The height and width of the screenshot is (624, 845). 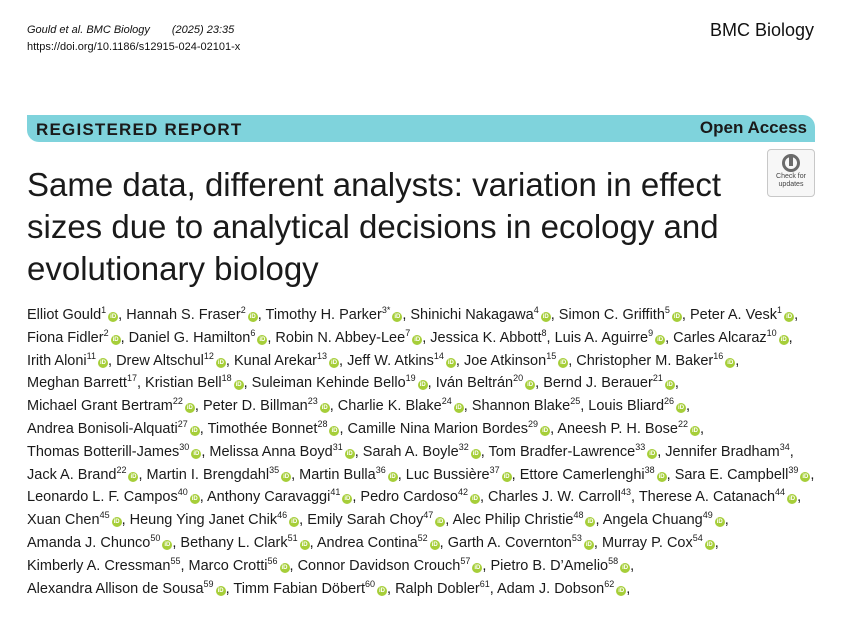 What do you see at coordinates (200, 336) in the screenshot?
I see `author: Daniel G. Hamilton6iD,` at bounding box center [200, 336].